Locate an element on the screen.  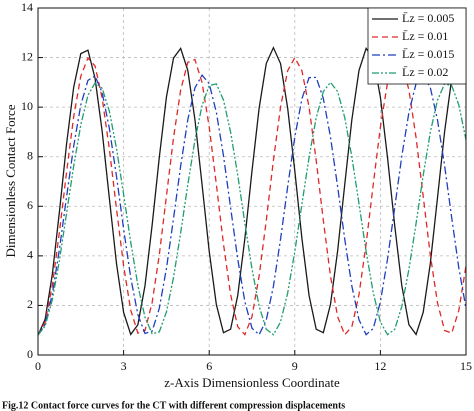
y-tick-label: 6 is located at coordinates (30, 205).